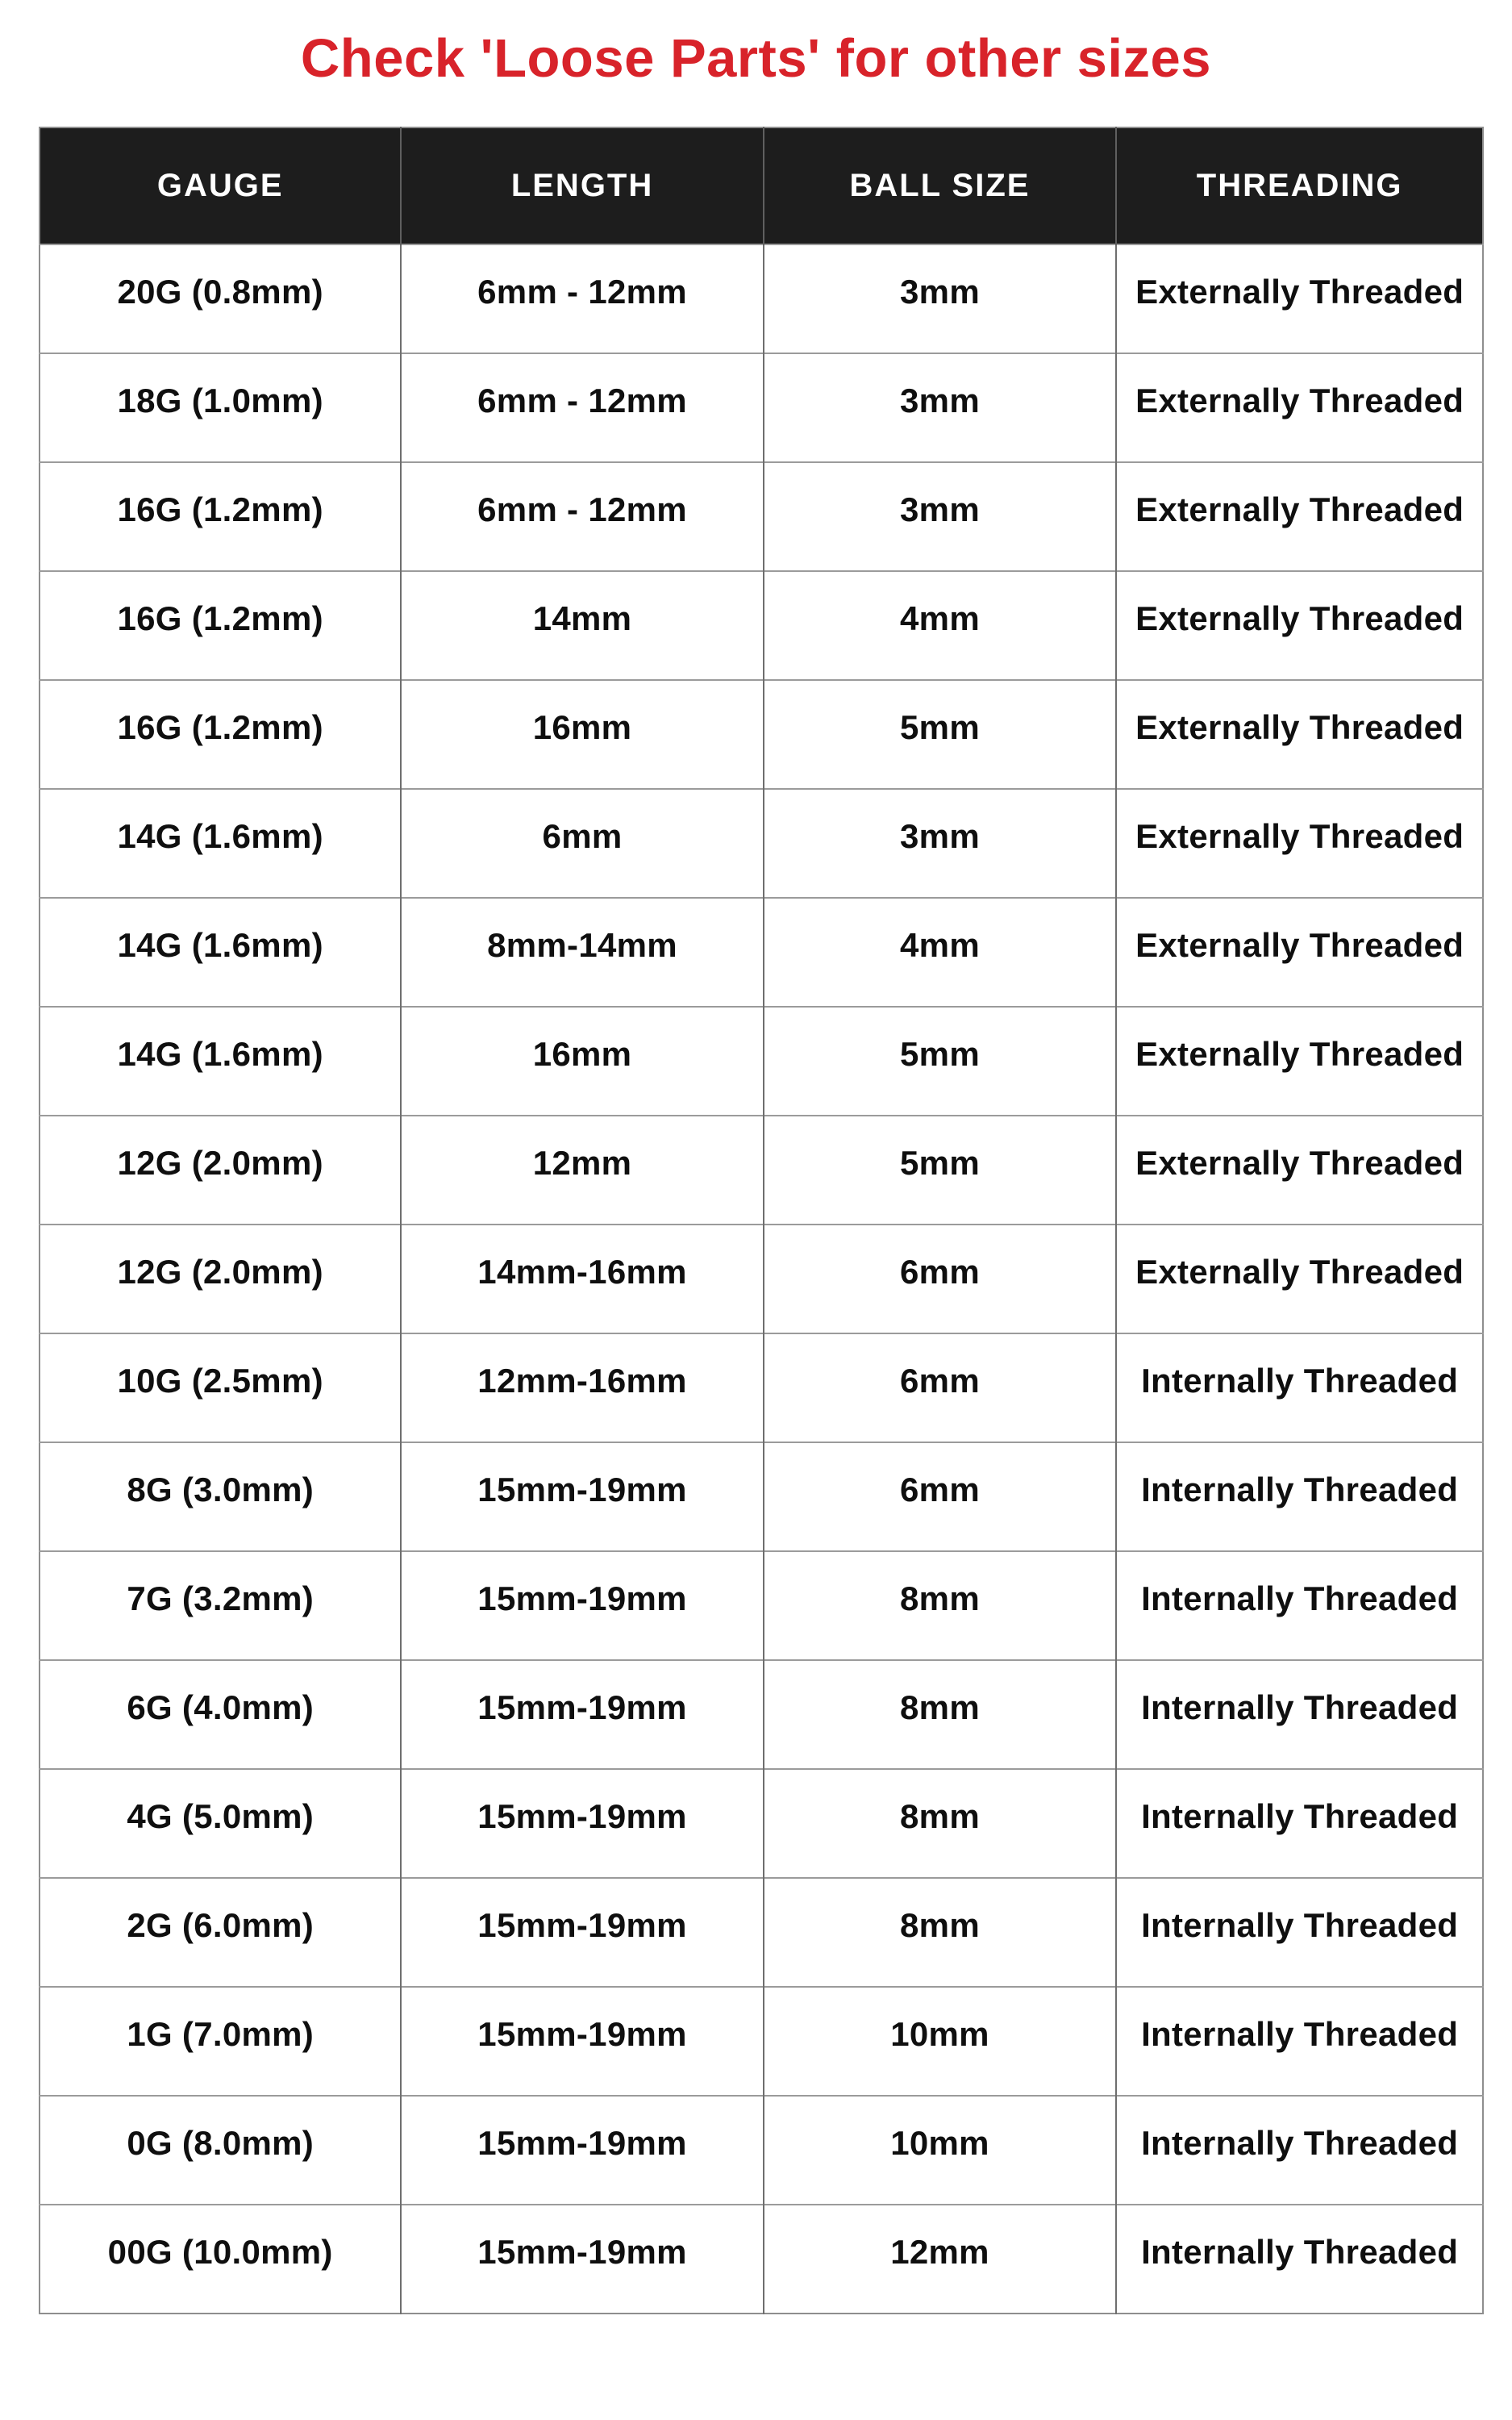 This screenshot has width=1512, height=2420. I want to click on table-row: 16G (1.2mm) 16mm 5mm Externally Threaded, so click(761, 735).